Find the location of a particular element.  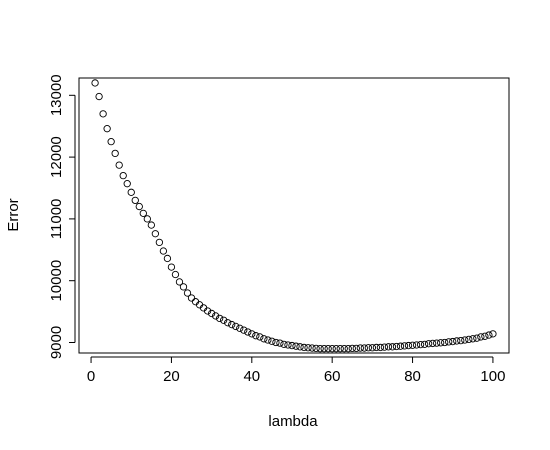

y-axis: 9000 10000 11000 12000 13000 is located at coordinates (62, 216).